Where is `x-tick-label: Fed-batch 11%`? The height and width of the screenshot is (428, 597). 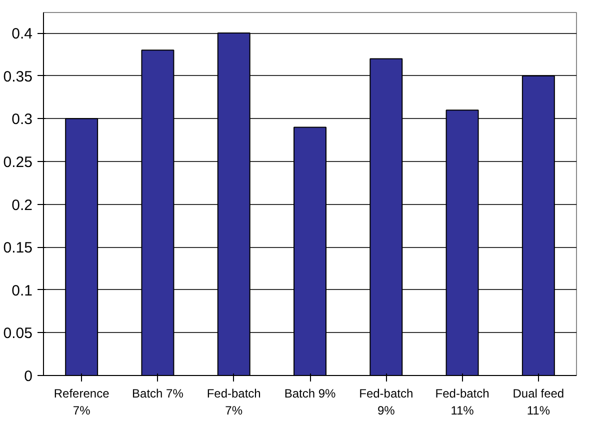 x-tick-label: Fed-batch 11% is located at coordinates (462, 402).